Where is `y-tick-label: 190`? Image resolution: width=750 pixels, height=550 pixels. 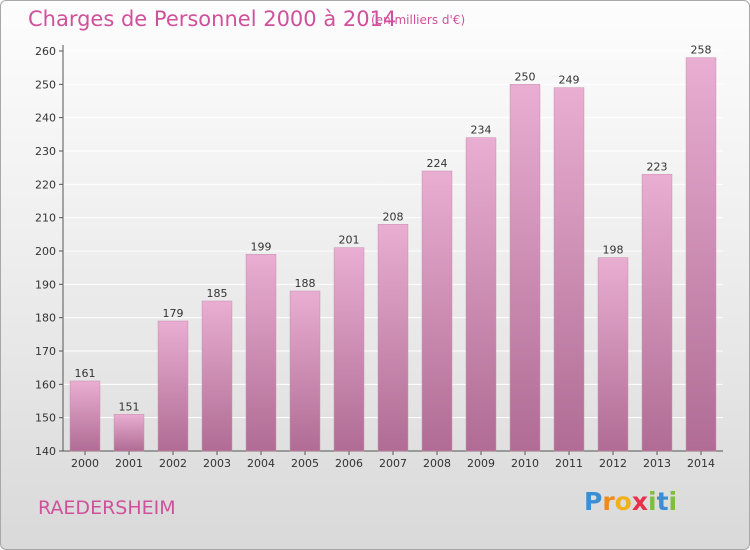 y-tick-label: 190 is located at coordinates (45, 284).